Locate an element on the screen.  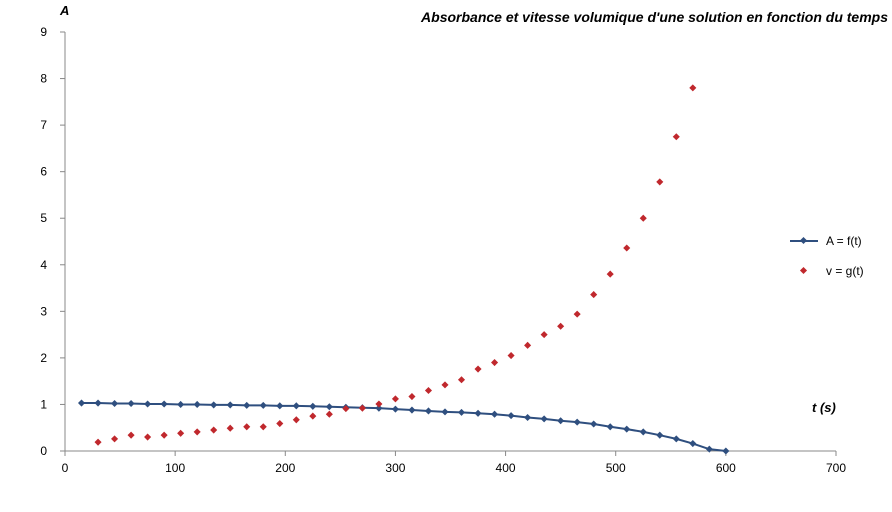
y-axis-label: A is located at coordinates (64, 10).